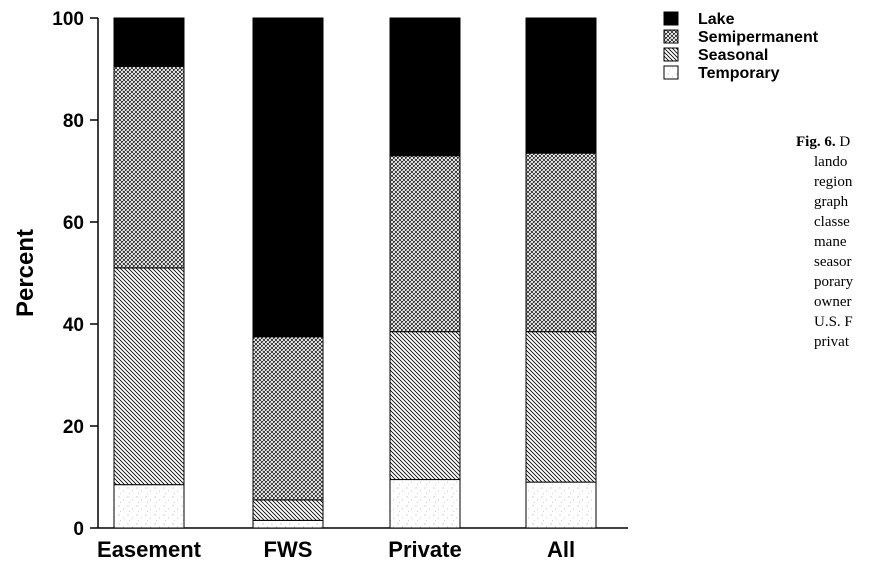 This screenshot has height=565, width=883. What do you see at coordinates (149, 376) in the screenshot?
I see `bar-segment-seasonal-easement` at bounding box center [149, 376].